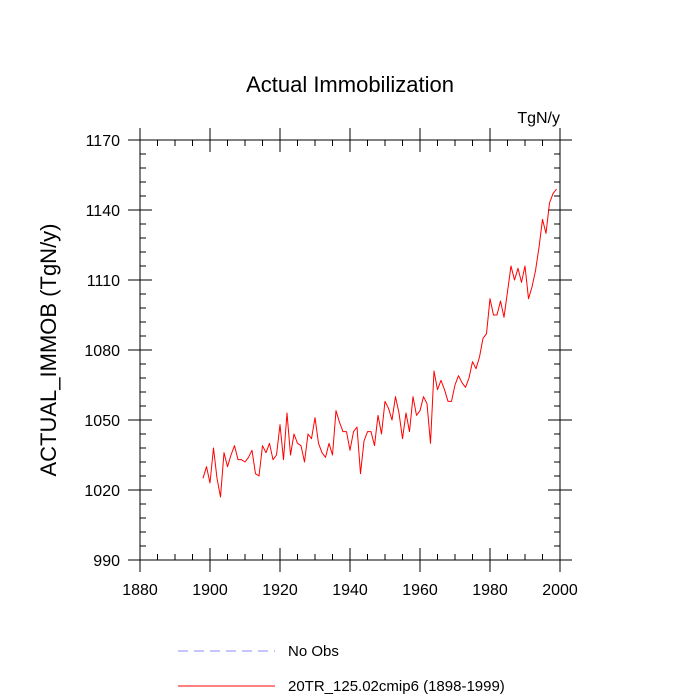 The height and width of the screenshot is (700, 700). Describe the element at coordinates (140, 590) in the screenshot. I see `x-tick-label: 1880` at that location.